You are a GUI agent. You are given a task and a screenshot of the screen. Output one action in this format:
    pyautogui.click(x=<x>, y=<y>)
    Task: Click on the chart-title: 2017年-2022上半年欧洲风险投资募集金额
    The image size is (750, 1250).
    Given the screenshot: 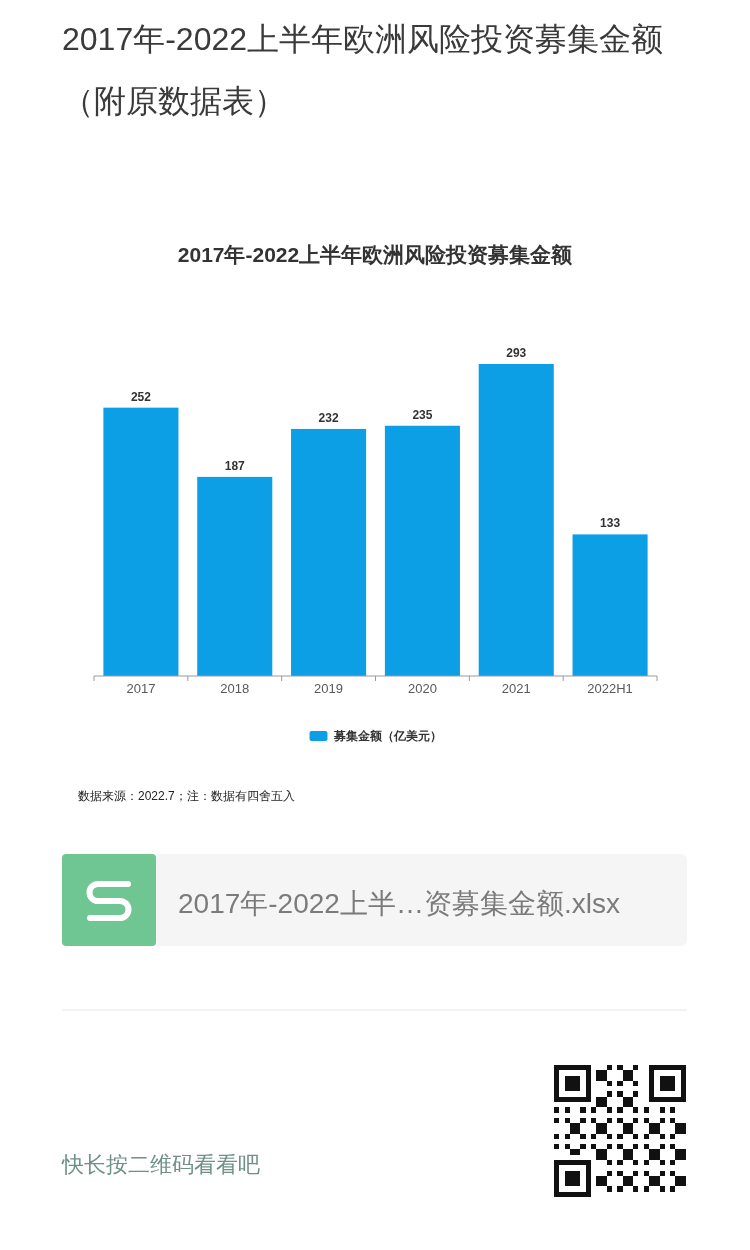 What is the action you would take?
    pyautogui.click(x=375, y=254)
    